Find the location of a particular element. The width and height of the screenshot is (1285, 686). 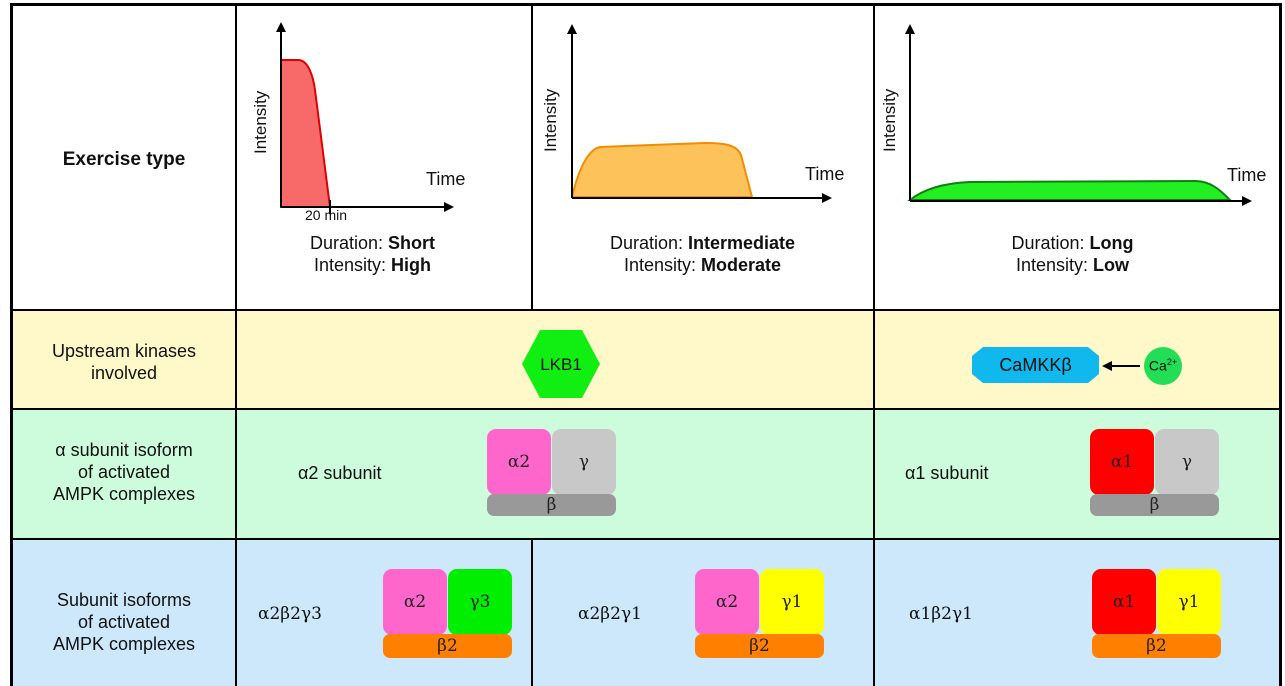

complex-3-gamma: γ1 is located at coordinates (1189, 602).